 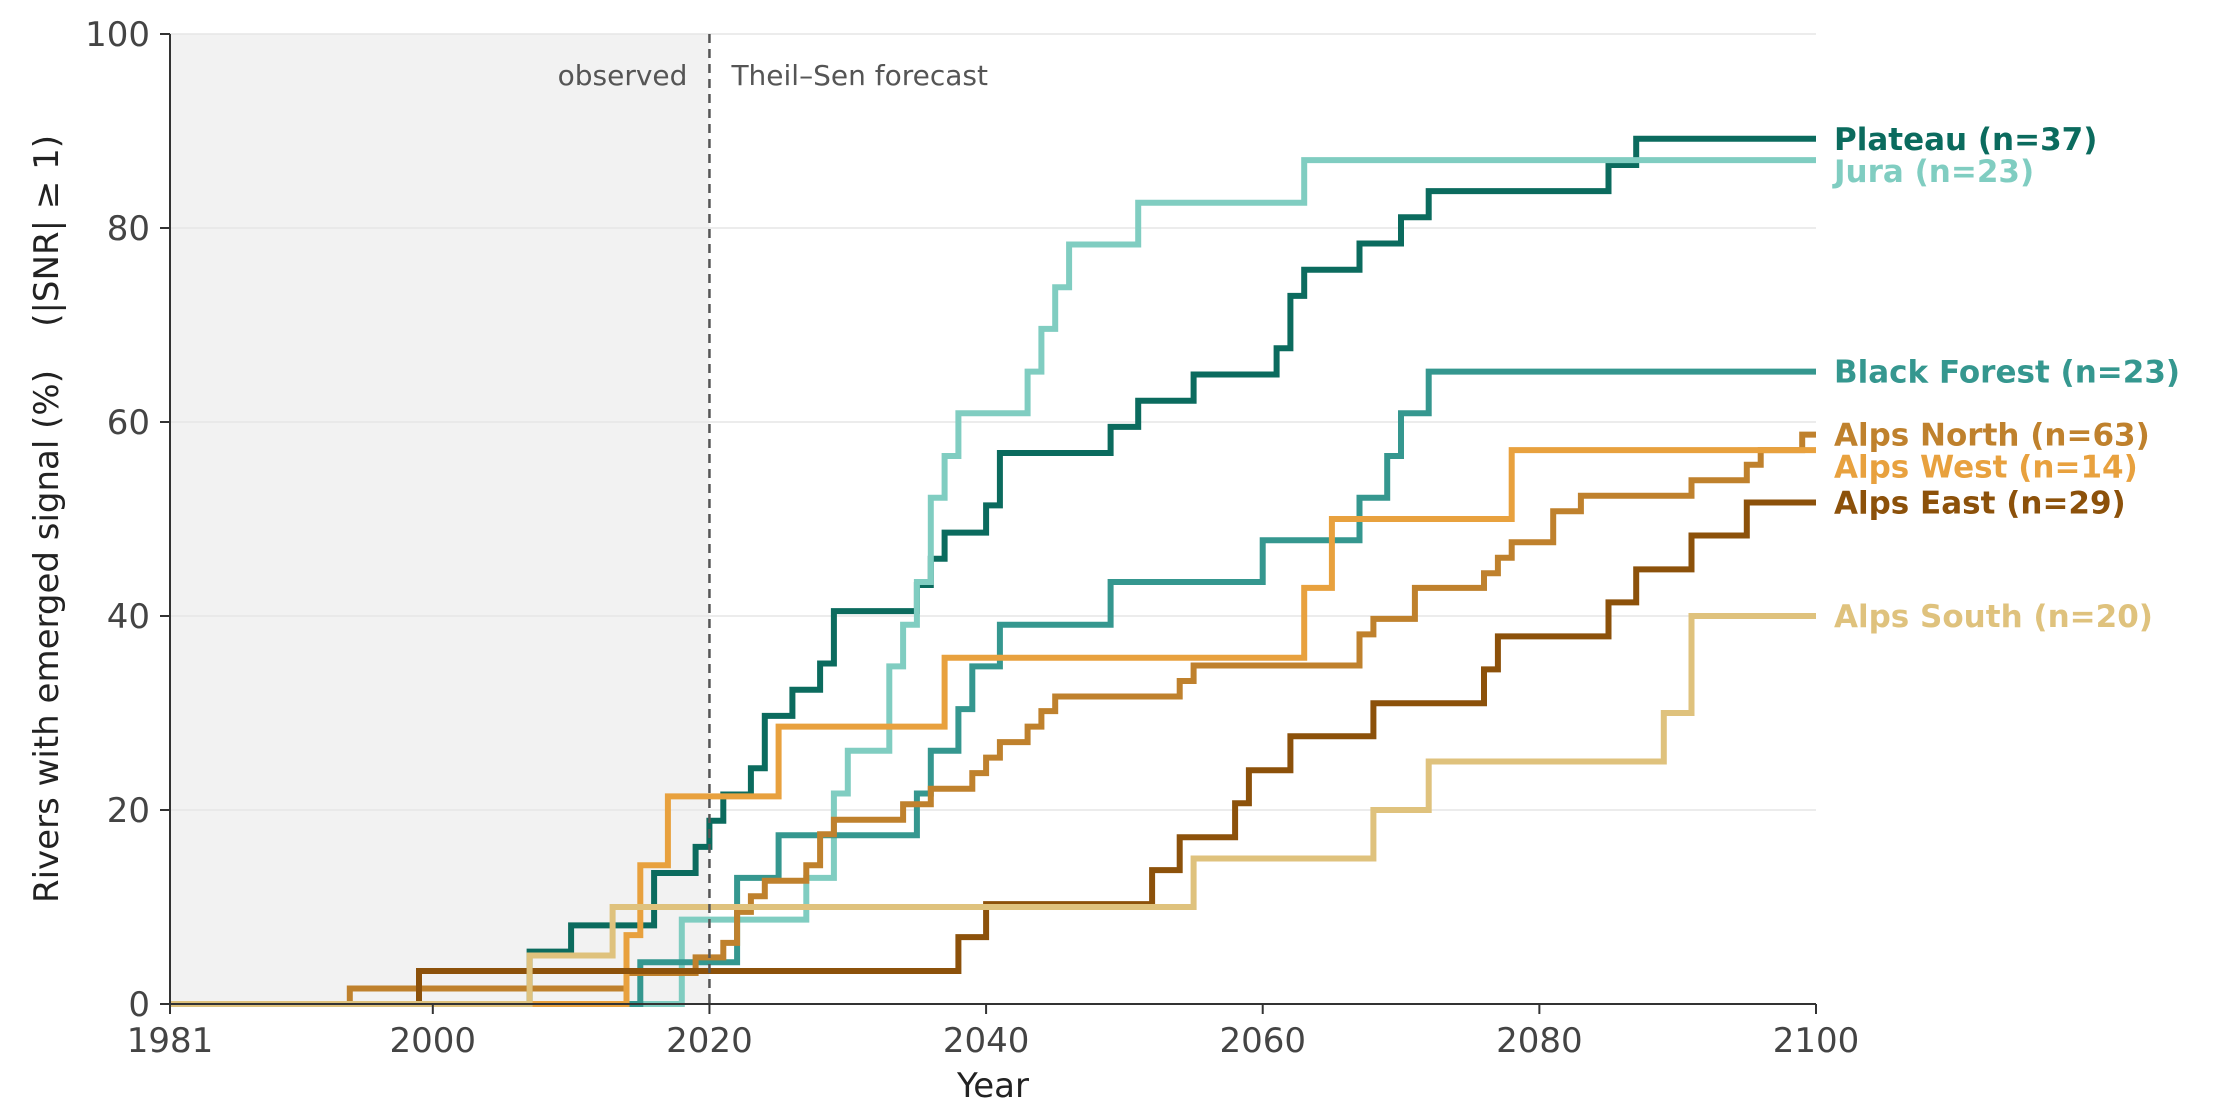 I want to click on x-axis-title: Year, so click(x=992, y=1086).